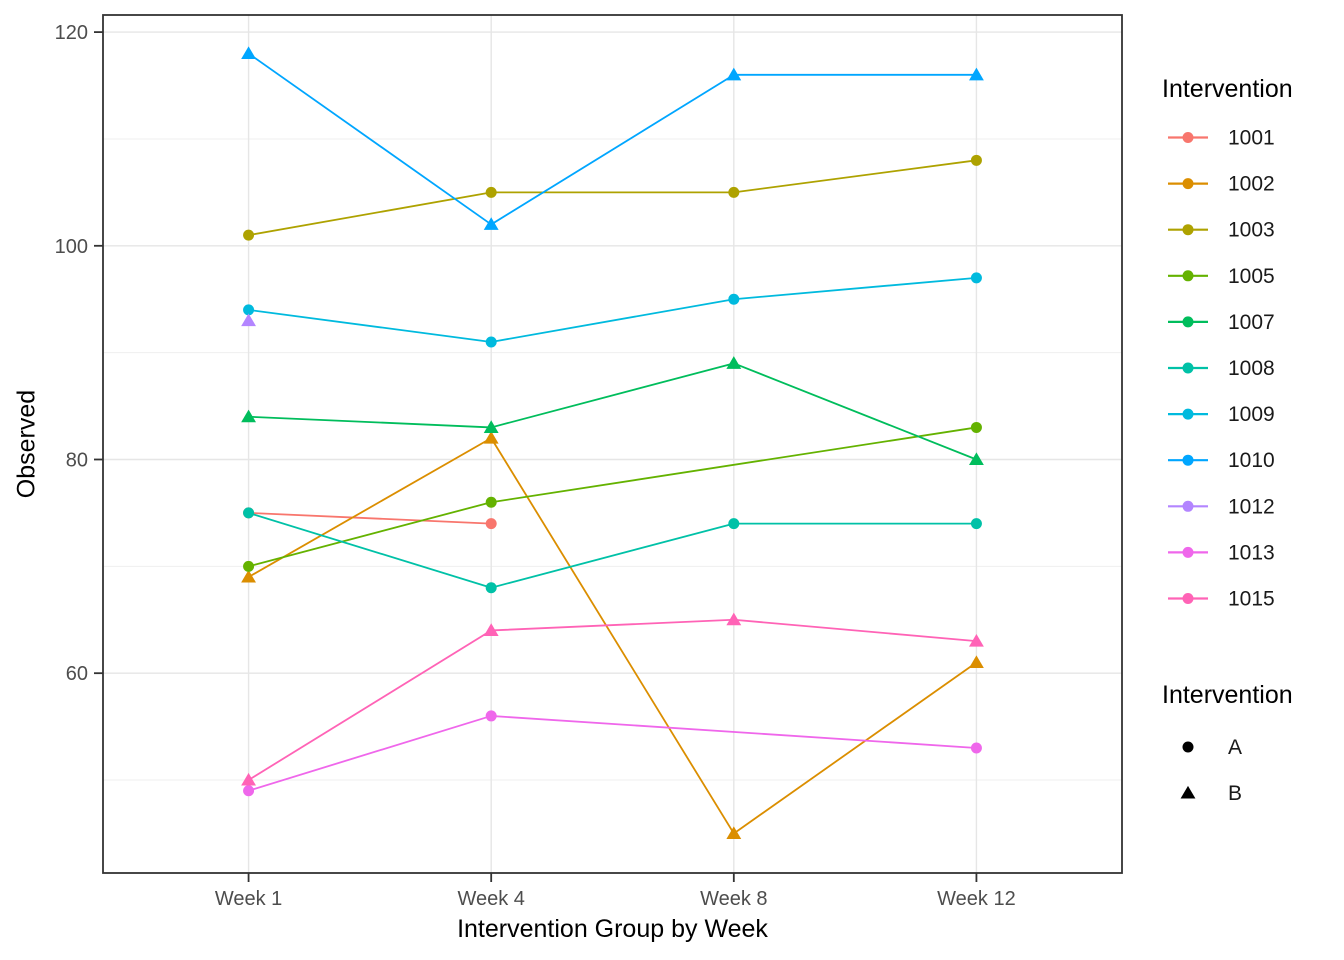 The height and width of the screenshot is (960, 1344). What do you see at coordinates (1221, 368) in the screenshot?
I see `legend-item-1008: 1008` at bounding box center [1221, 368].